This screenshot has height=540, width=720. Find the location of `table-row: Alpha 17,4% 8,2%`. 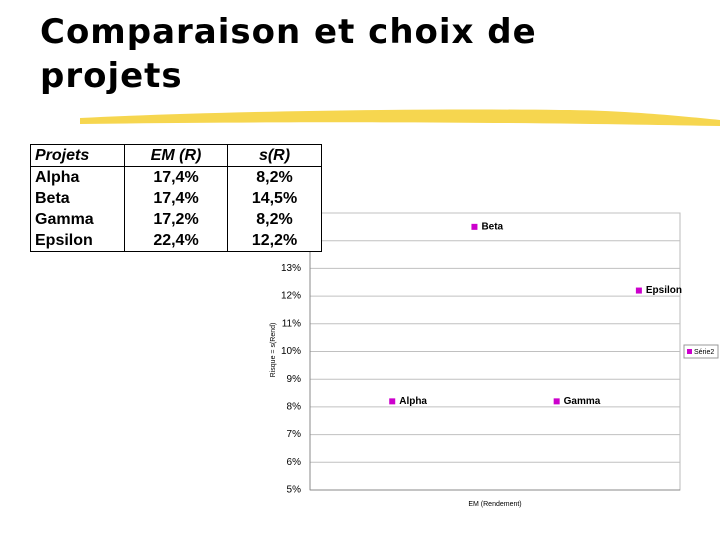

table-row: Alpha 17,4% 8,2% is located at coordinates (176, 177).